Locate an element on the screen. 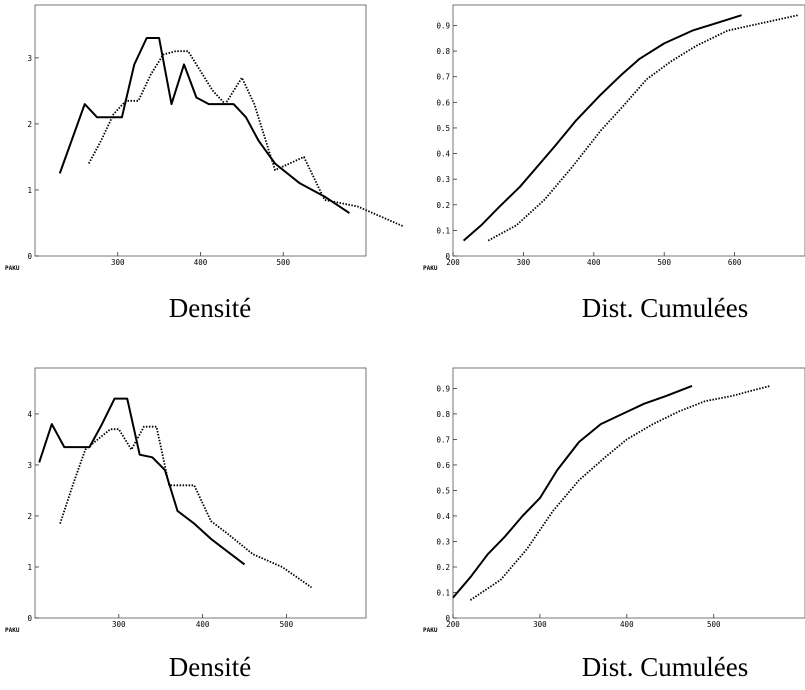 This screenshot has height=690, width=805. caption-cumulative-top: Dist. Cumulées is located at coordinates (665, 308).